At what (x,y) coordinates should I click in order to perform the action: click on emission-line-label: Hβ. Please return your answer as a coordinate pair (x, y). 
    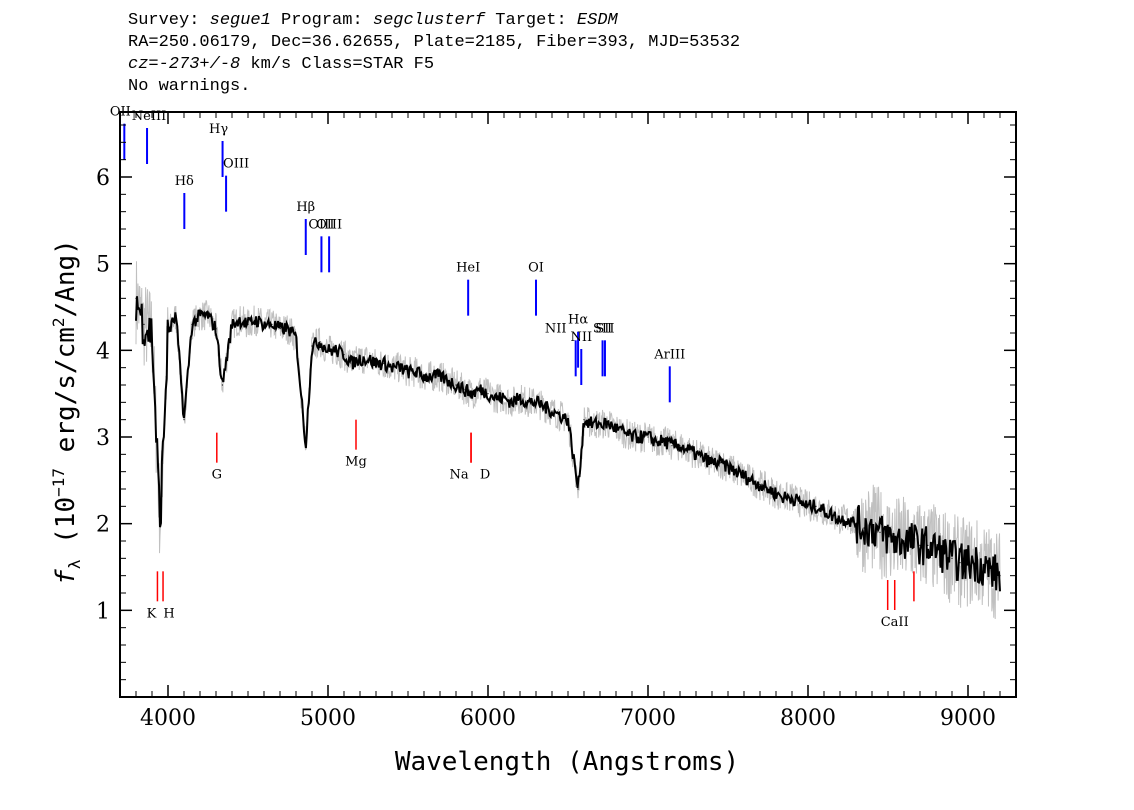
    Looking at the image, I should click on (305, 207).